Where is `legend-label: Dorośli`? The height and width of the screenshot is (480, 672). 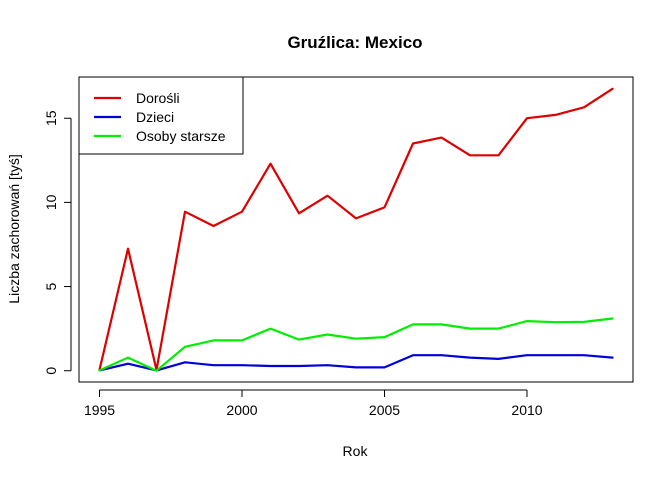 legend-label: Dorośli is located at coordinates (158, 98).